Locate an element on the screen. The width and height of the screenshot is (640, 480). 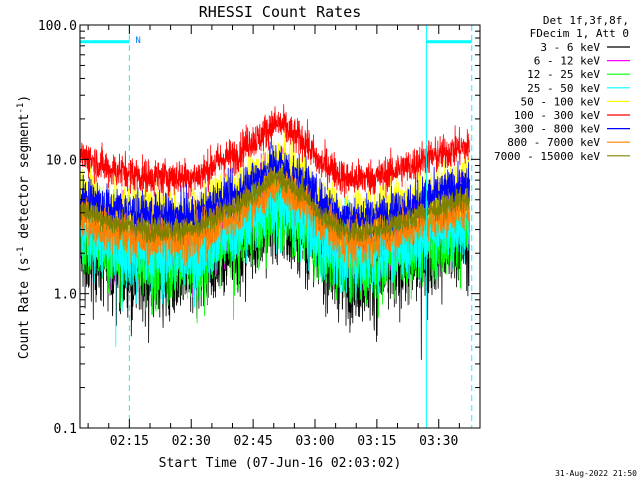
x-tick-label-2: 02:45 is located at coordinates (253, 441).